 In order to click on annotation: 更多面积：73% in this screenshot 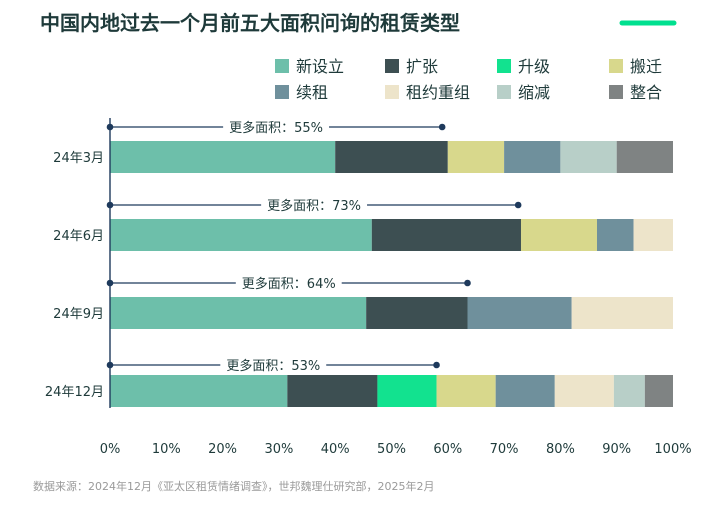, I will do `click(314, 206)`.